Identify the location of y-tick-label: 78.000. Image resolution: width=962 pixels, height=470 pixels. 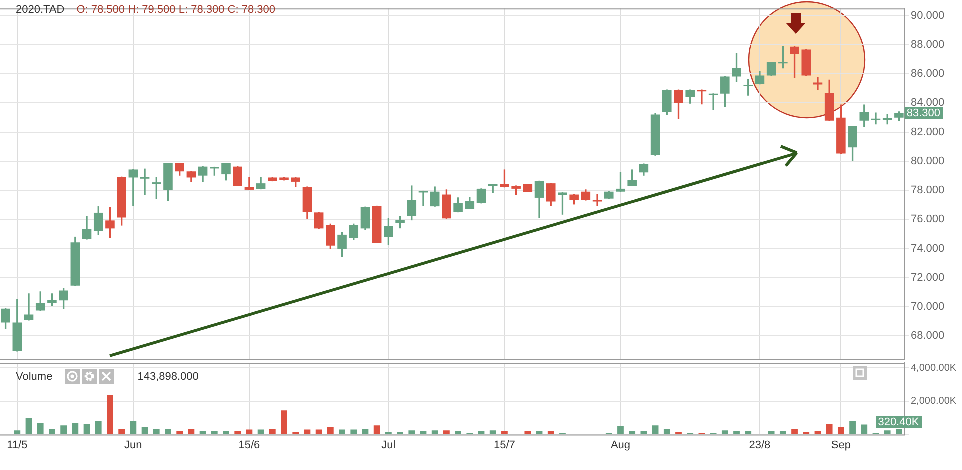
(928, 190).